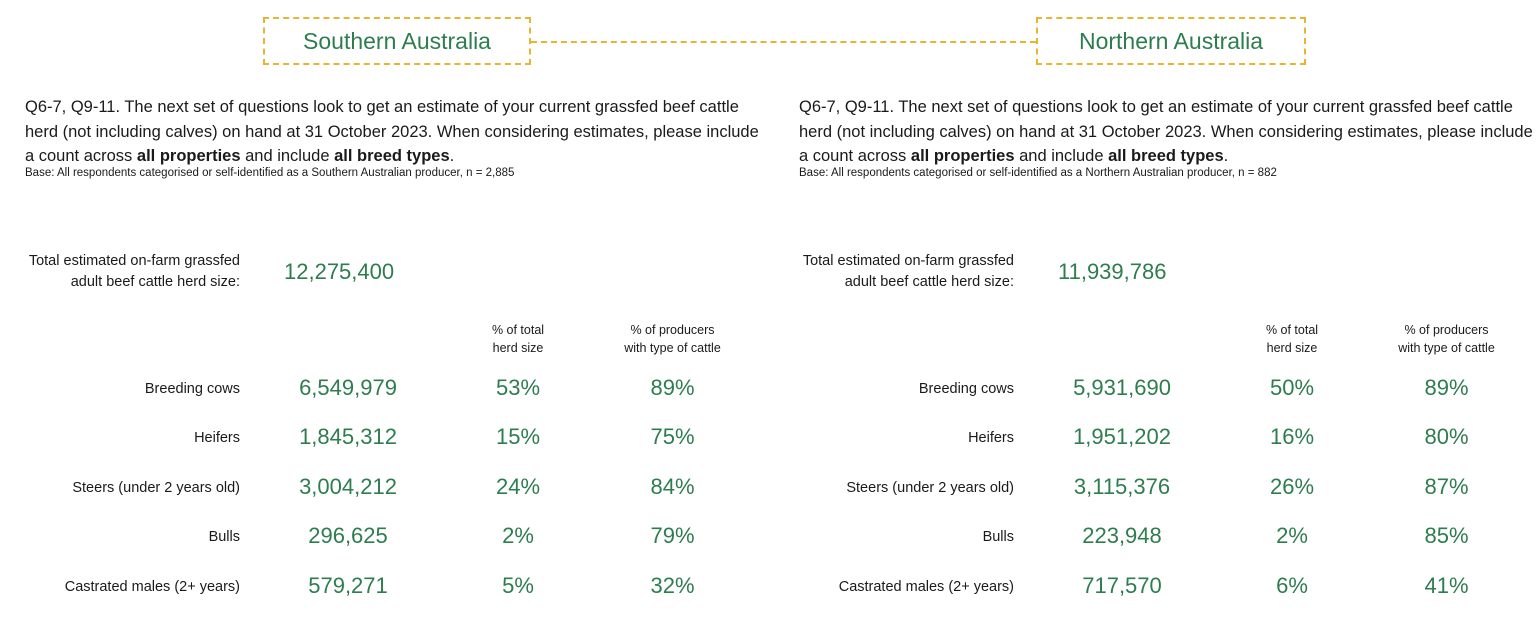  Describe the element at coordinates (518, 387) in the screenshot. I see `row-pct-herd: 53%` at that location.